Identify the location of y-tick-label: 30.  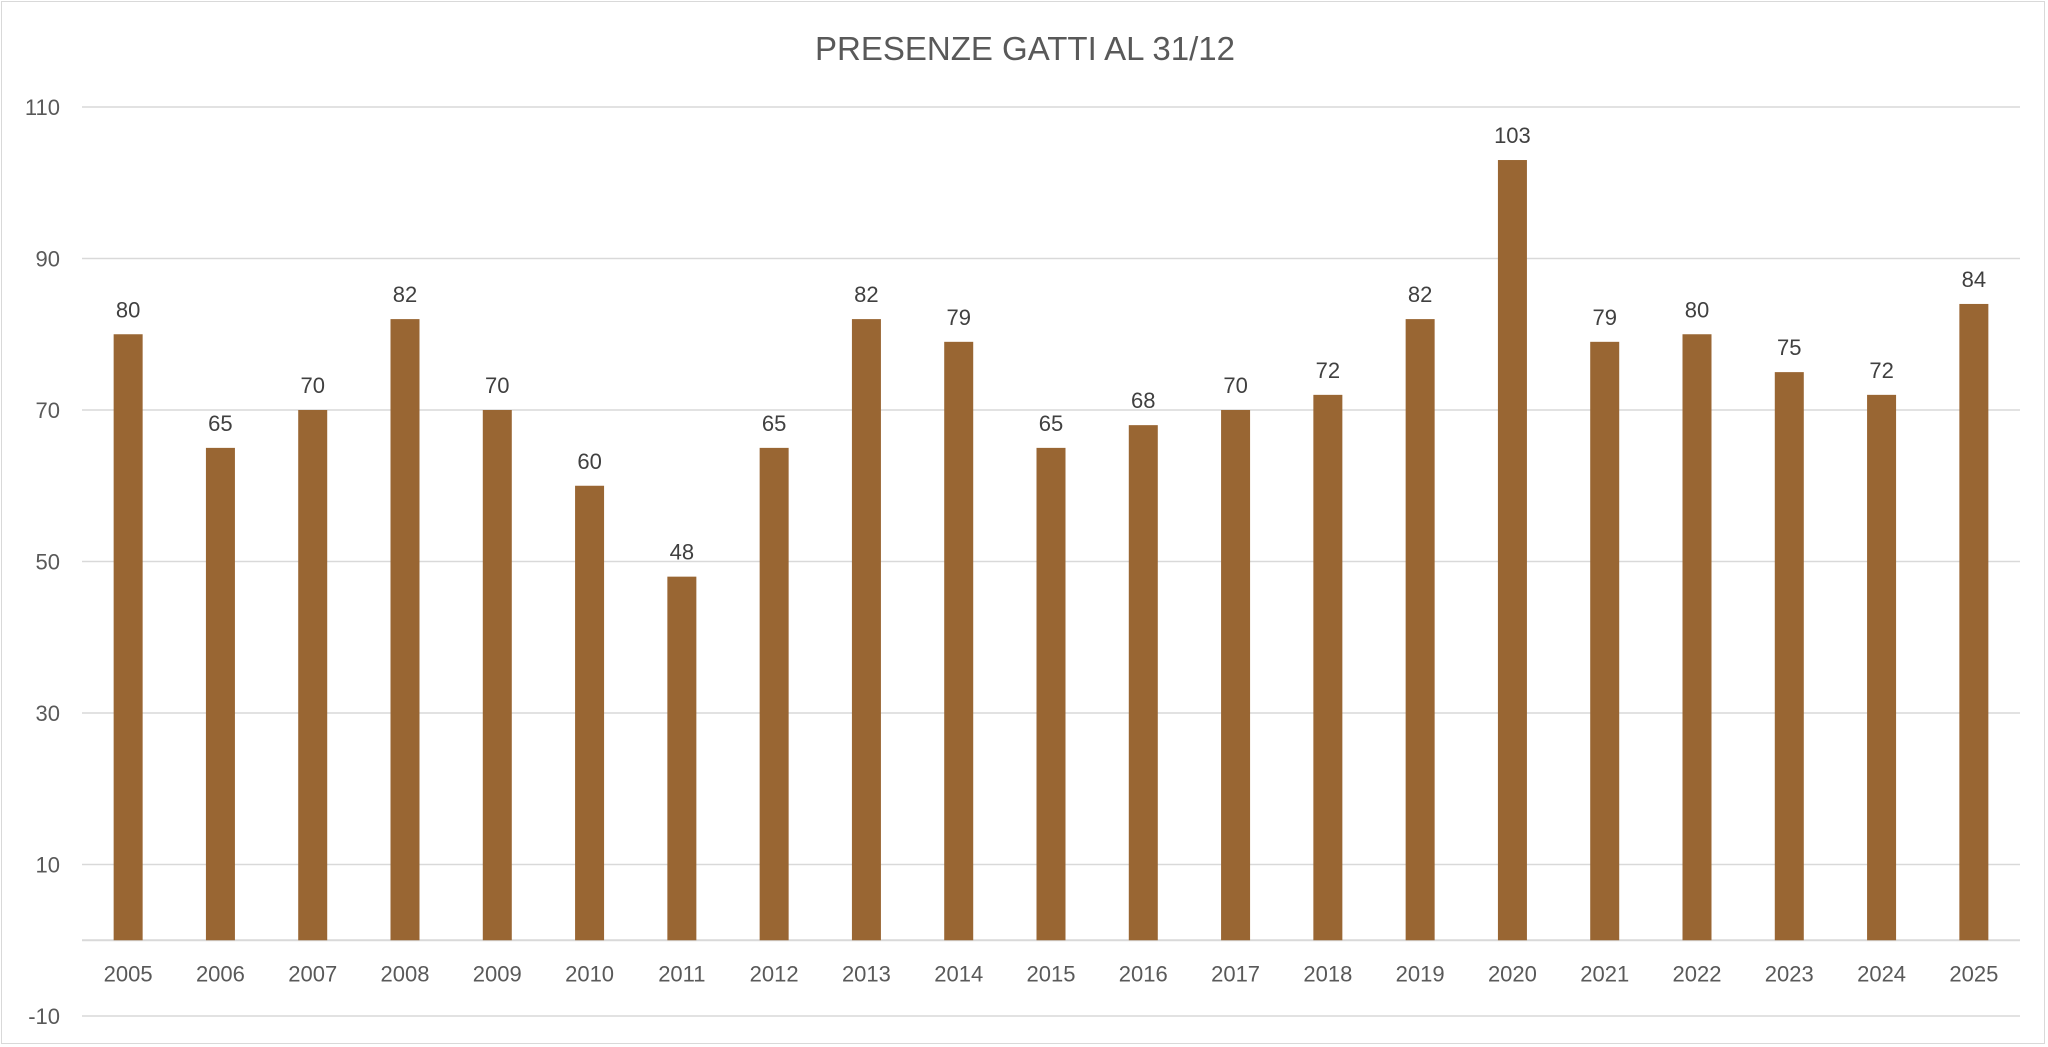
(48, 713).